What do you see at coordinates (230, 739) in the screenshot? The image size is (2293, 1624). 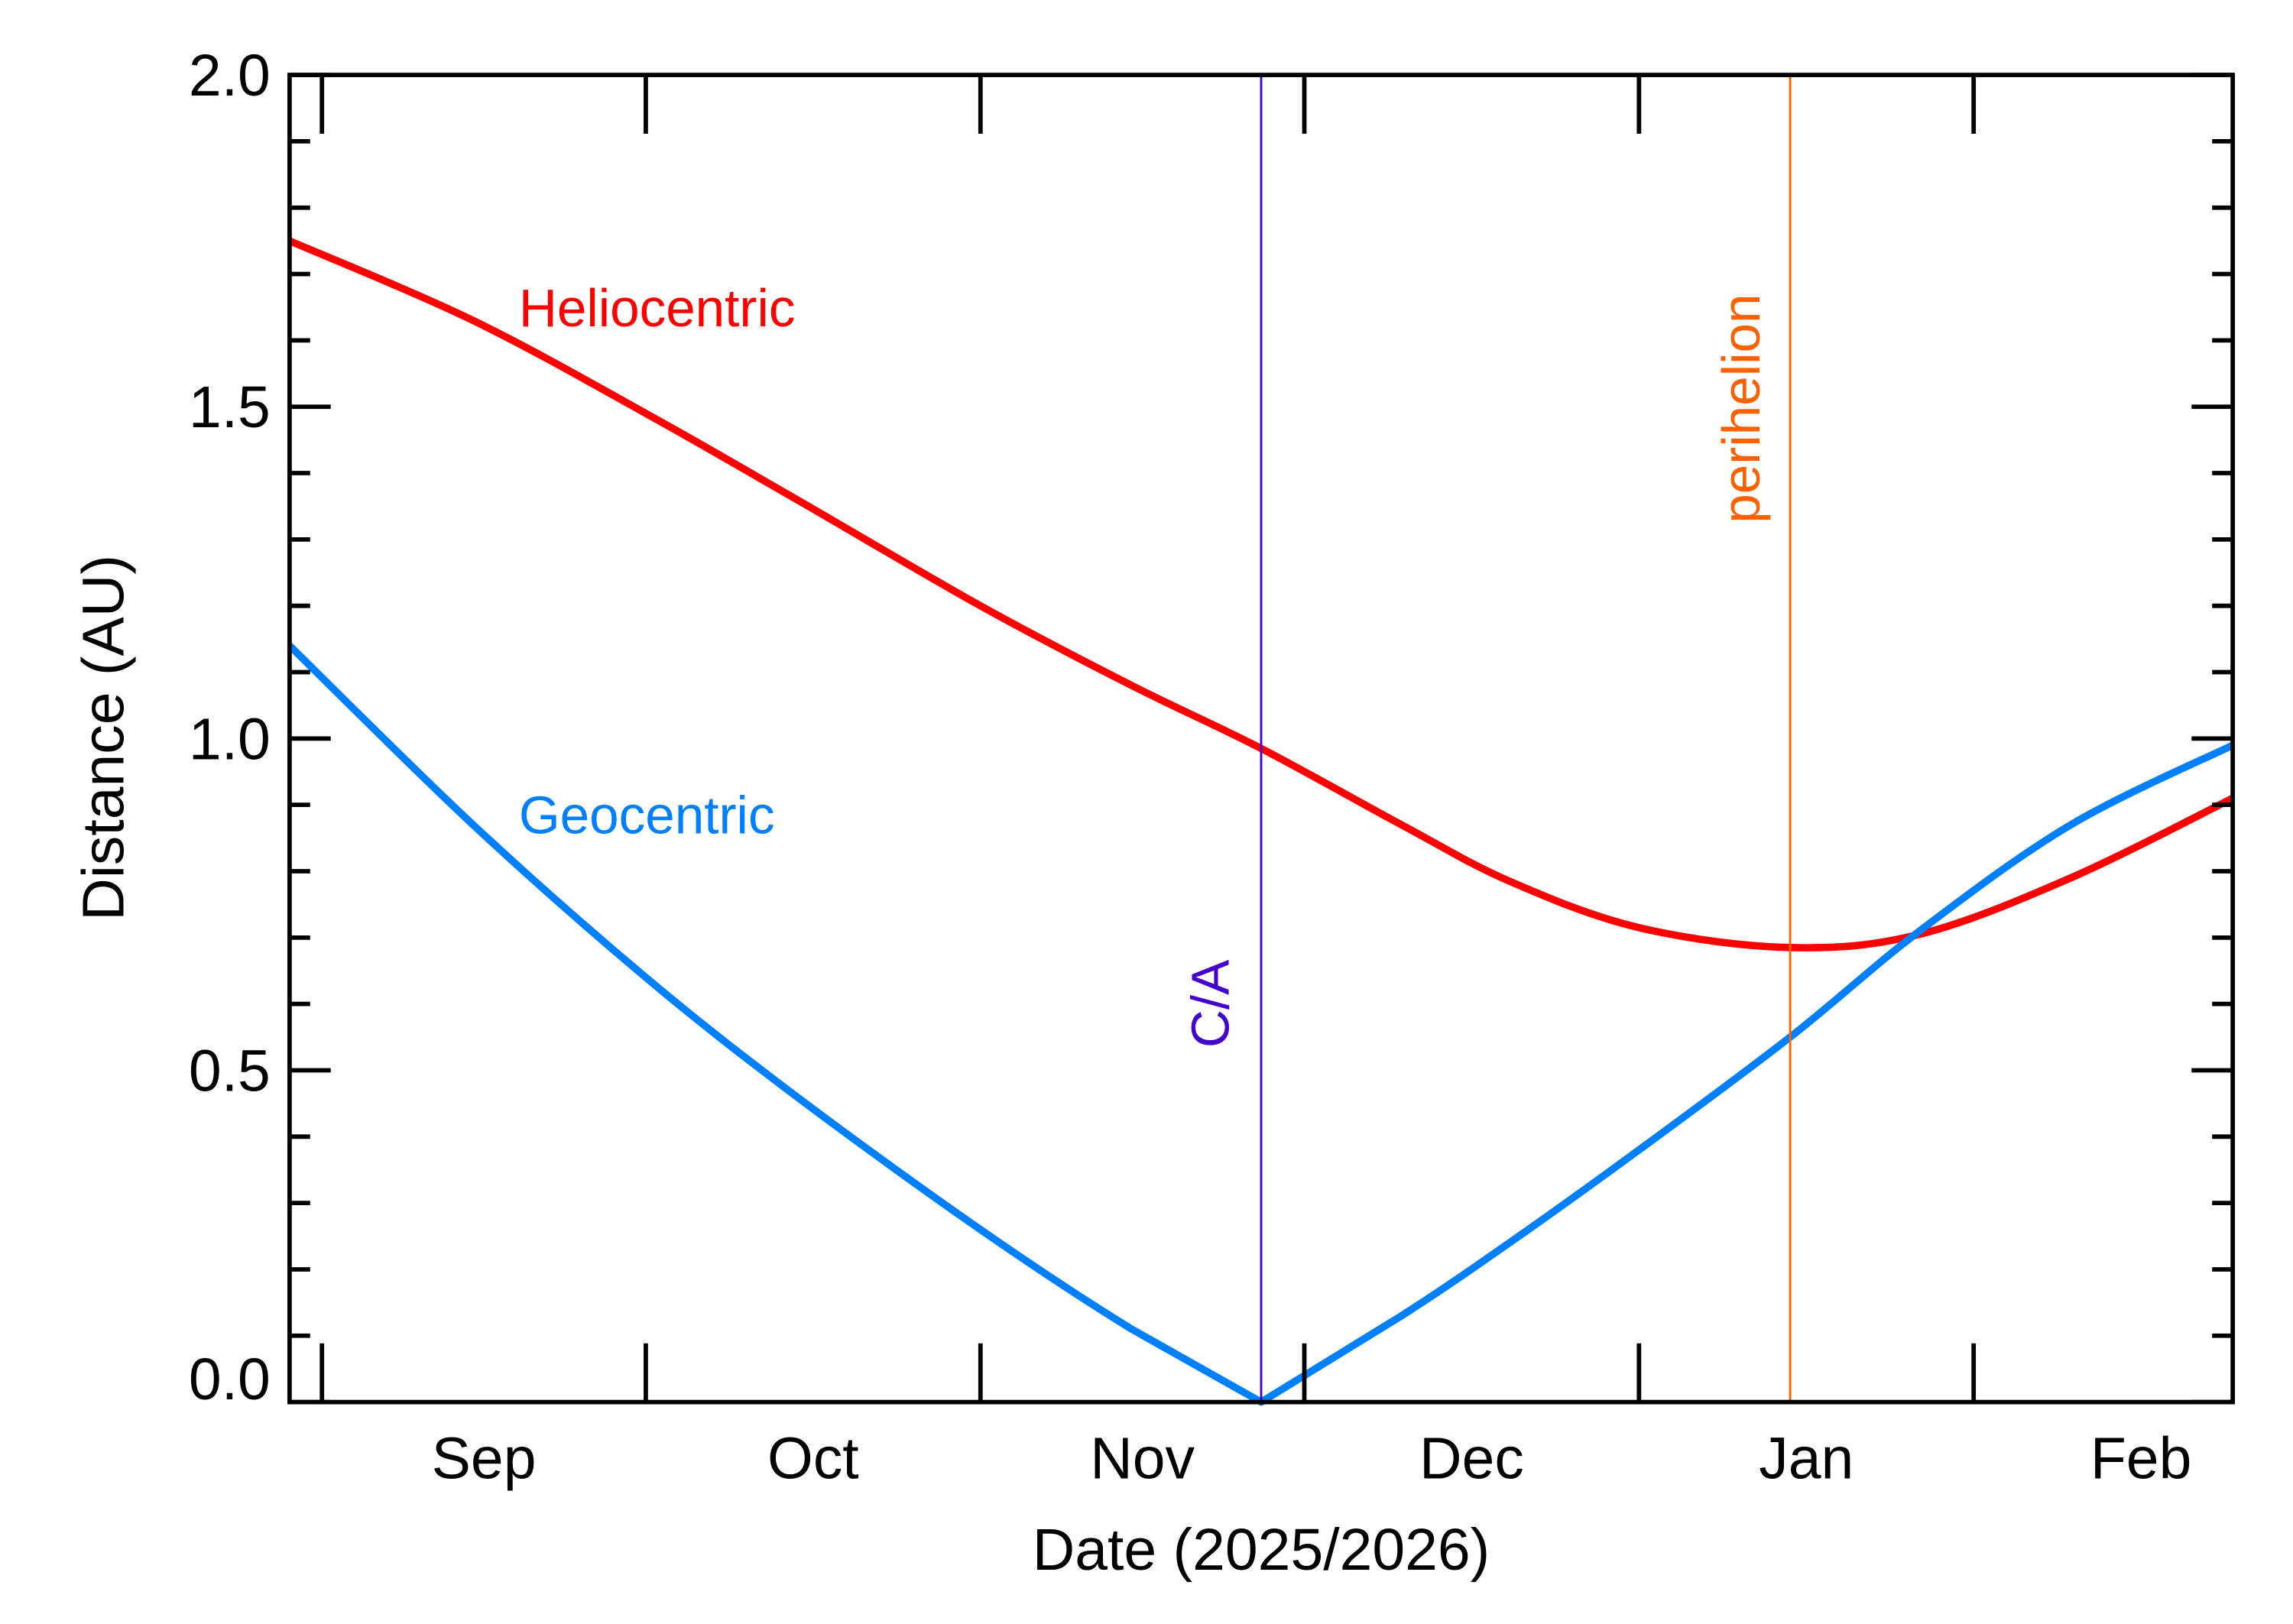 I see `y-tick-label: 1.0` at bounding box center [230, 739].